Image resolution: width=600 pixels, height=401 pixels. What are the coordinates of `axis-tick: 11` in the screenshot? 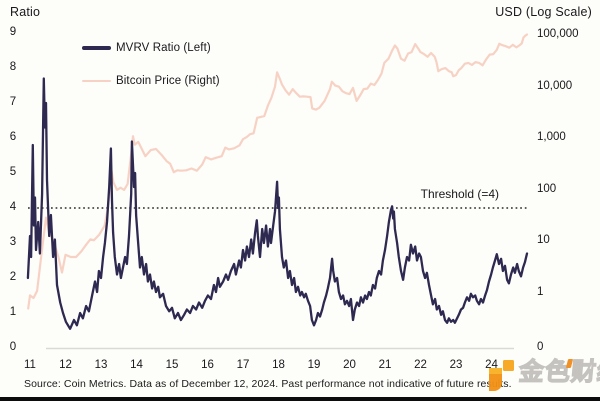 It's located at (30, 365).